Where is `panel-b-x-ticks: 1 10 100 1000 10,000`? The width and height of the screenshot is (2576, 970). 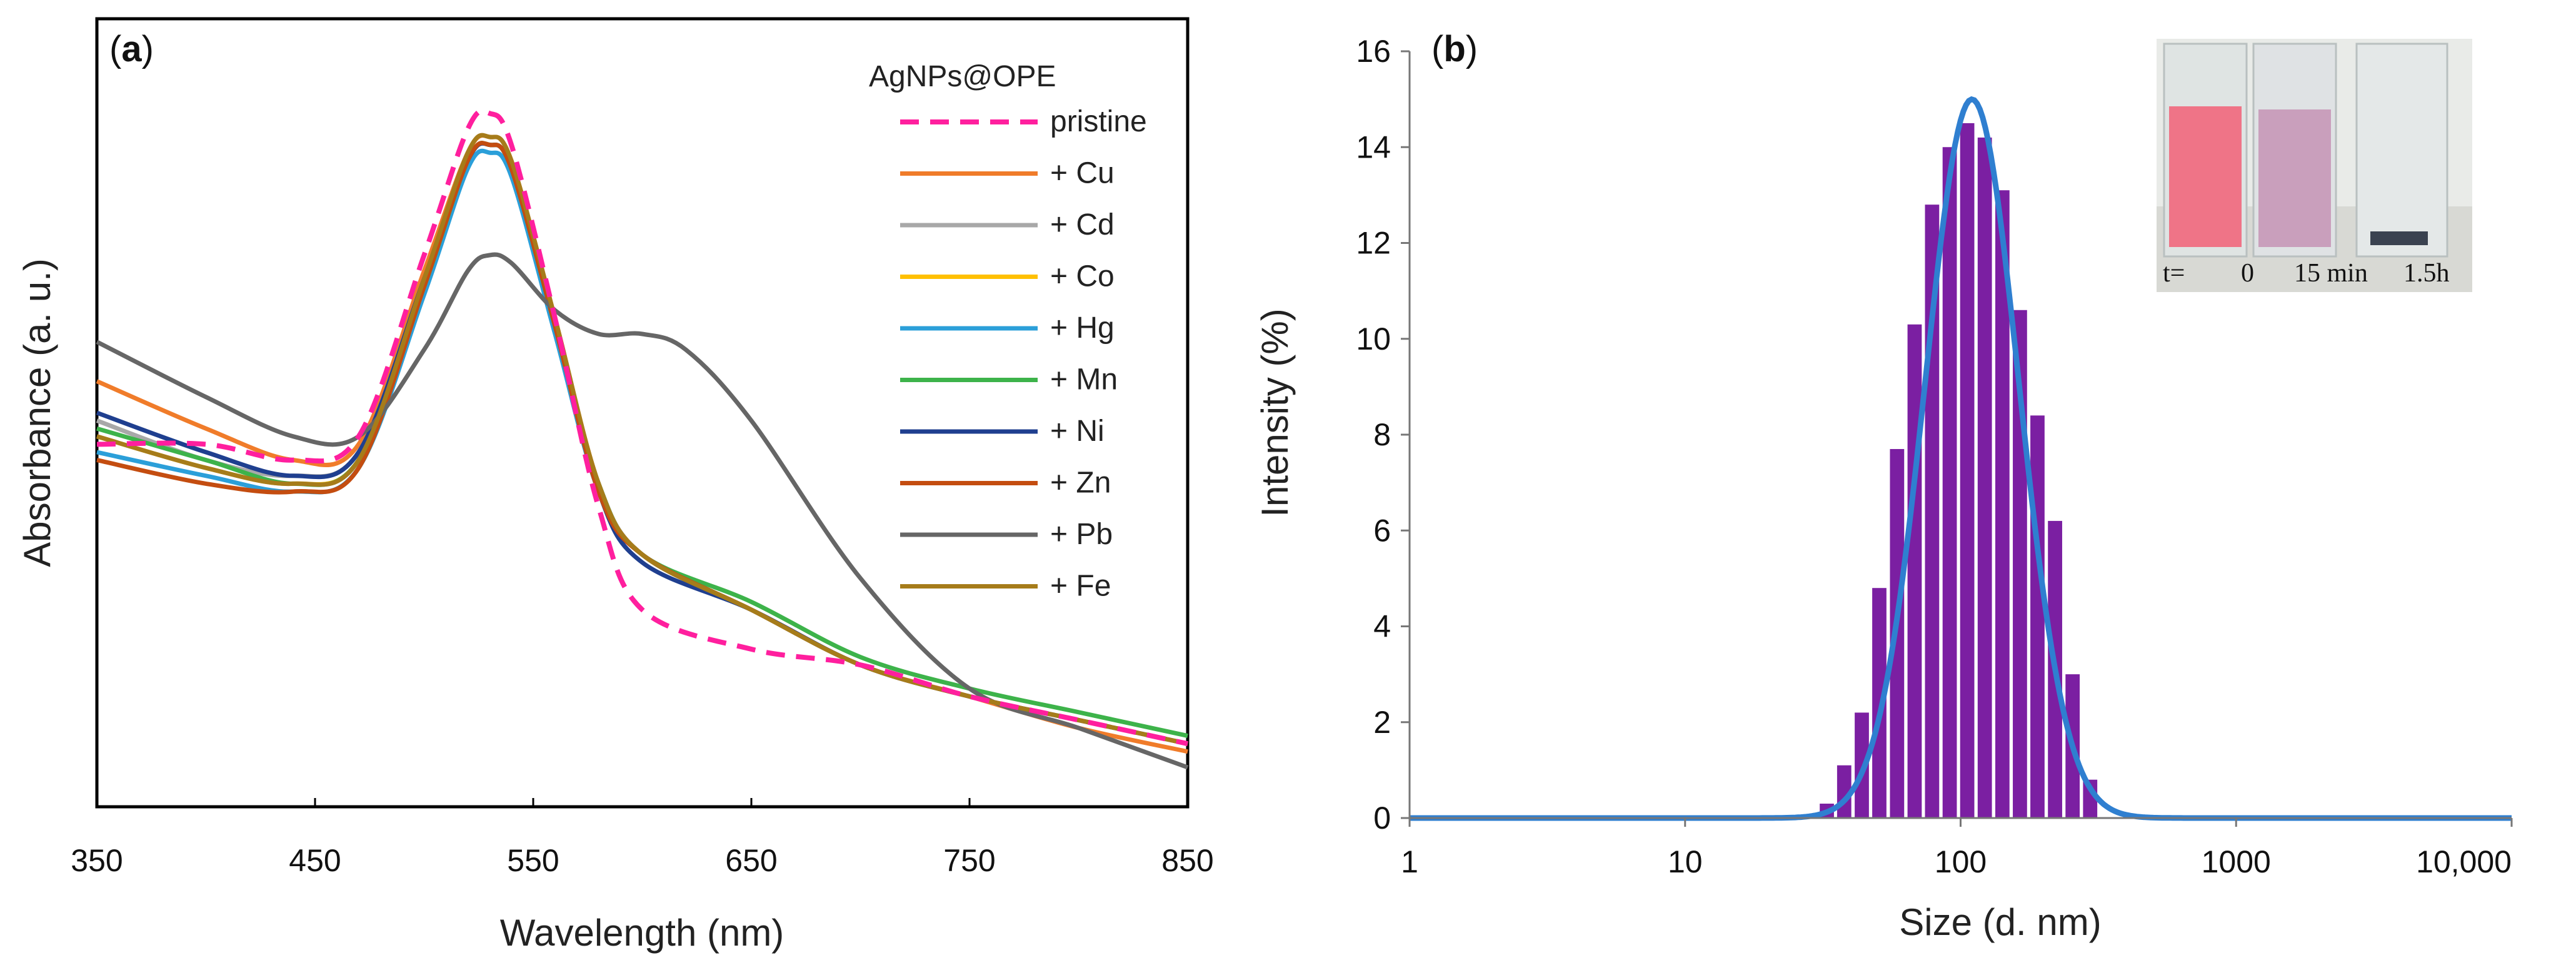
panel-b-x-ticks: 1 10 100 1000 10,000 is located at coordinates (1957, 849).